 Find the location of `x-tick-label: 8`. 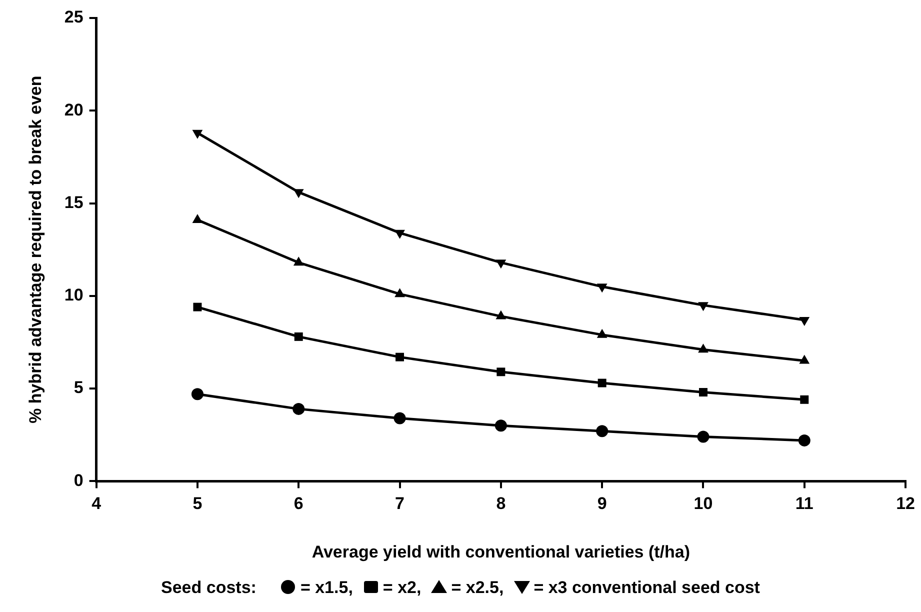

x-tick-label: 8 is located at coordinates (501, 504).